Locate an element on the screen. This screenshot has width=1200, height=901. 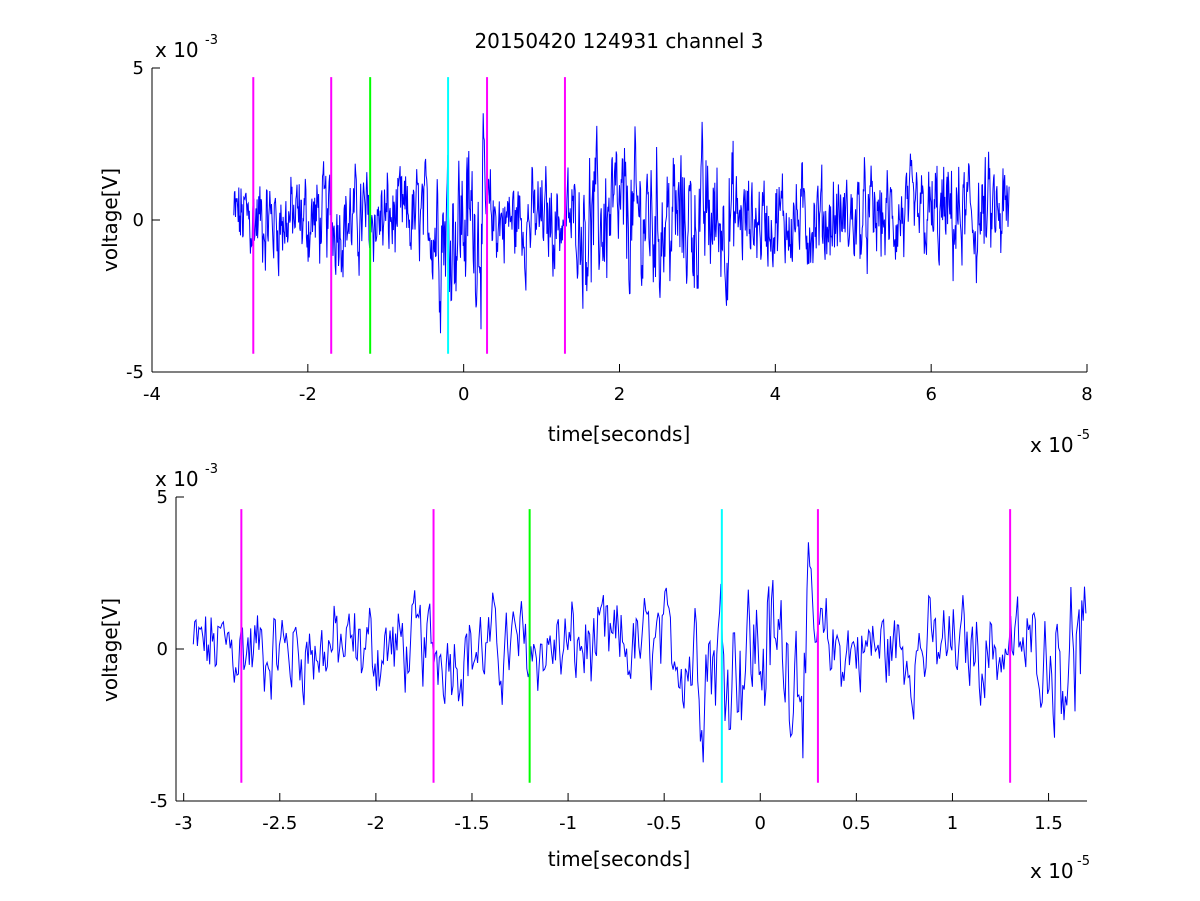
bottom-x-axis-label: time[seconds] is located at coordinates (619, 859).